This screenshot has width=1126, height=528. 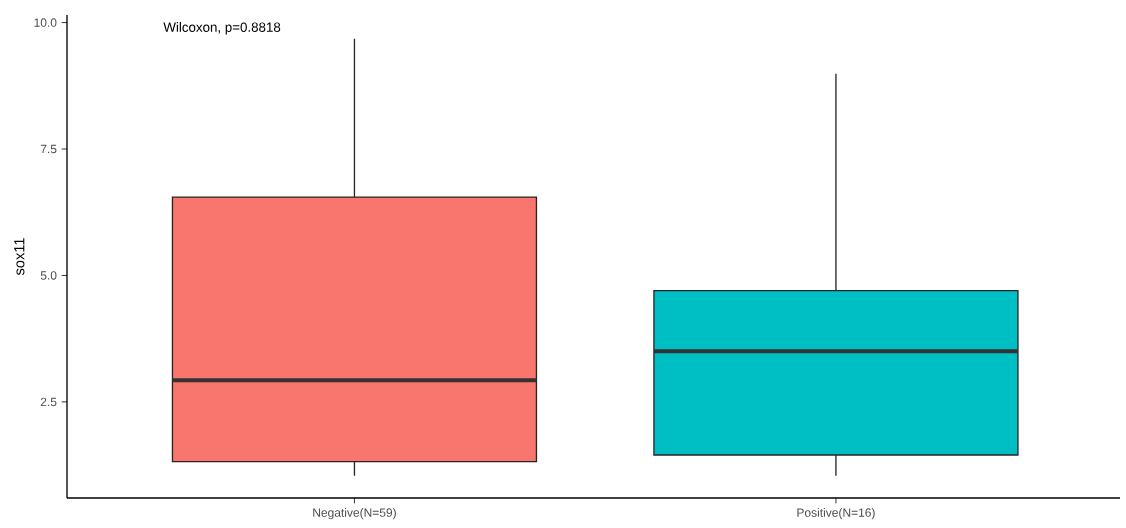 What do you see at coordinates (19, 257) in the screenshot?
I see `y-axis-title: sox11` at bounding box center [19, 257].